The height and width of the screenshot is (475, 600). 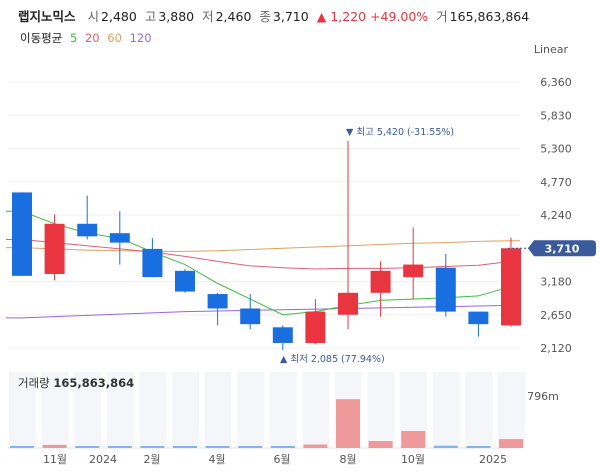 I want to click on scale-mode-toggle: Linear, so click(x=550, y=49).